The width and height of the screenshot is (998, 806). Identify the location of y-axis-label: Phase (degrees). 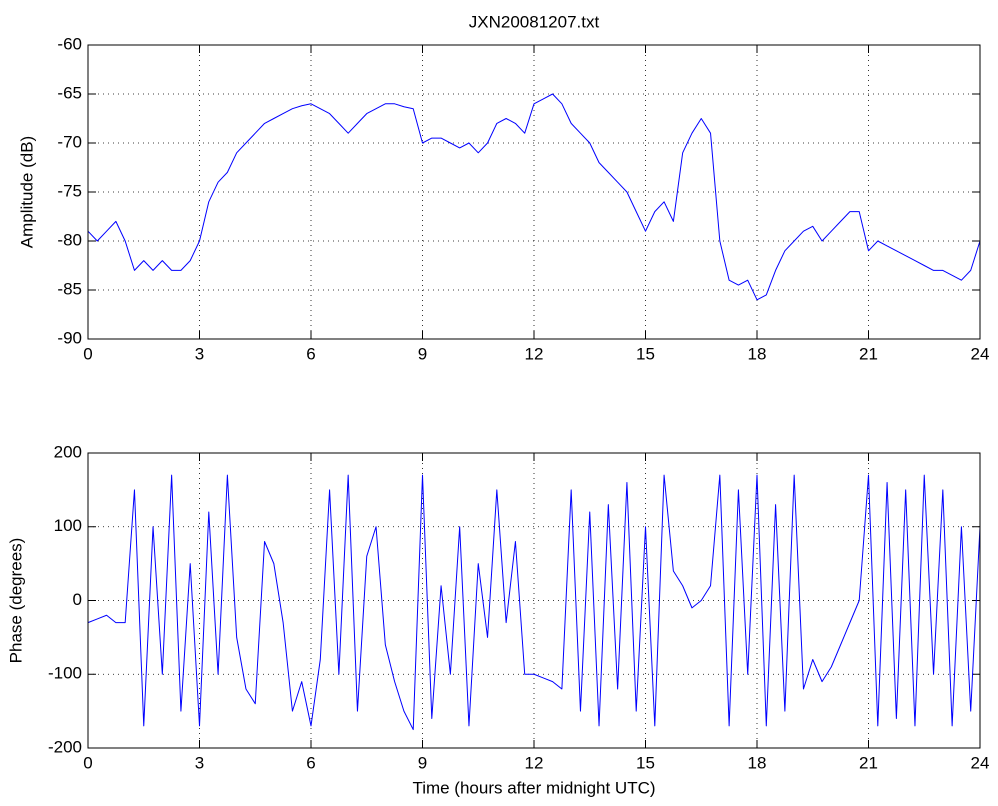
(15, 601).